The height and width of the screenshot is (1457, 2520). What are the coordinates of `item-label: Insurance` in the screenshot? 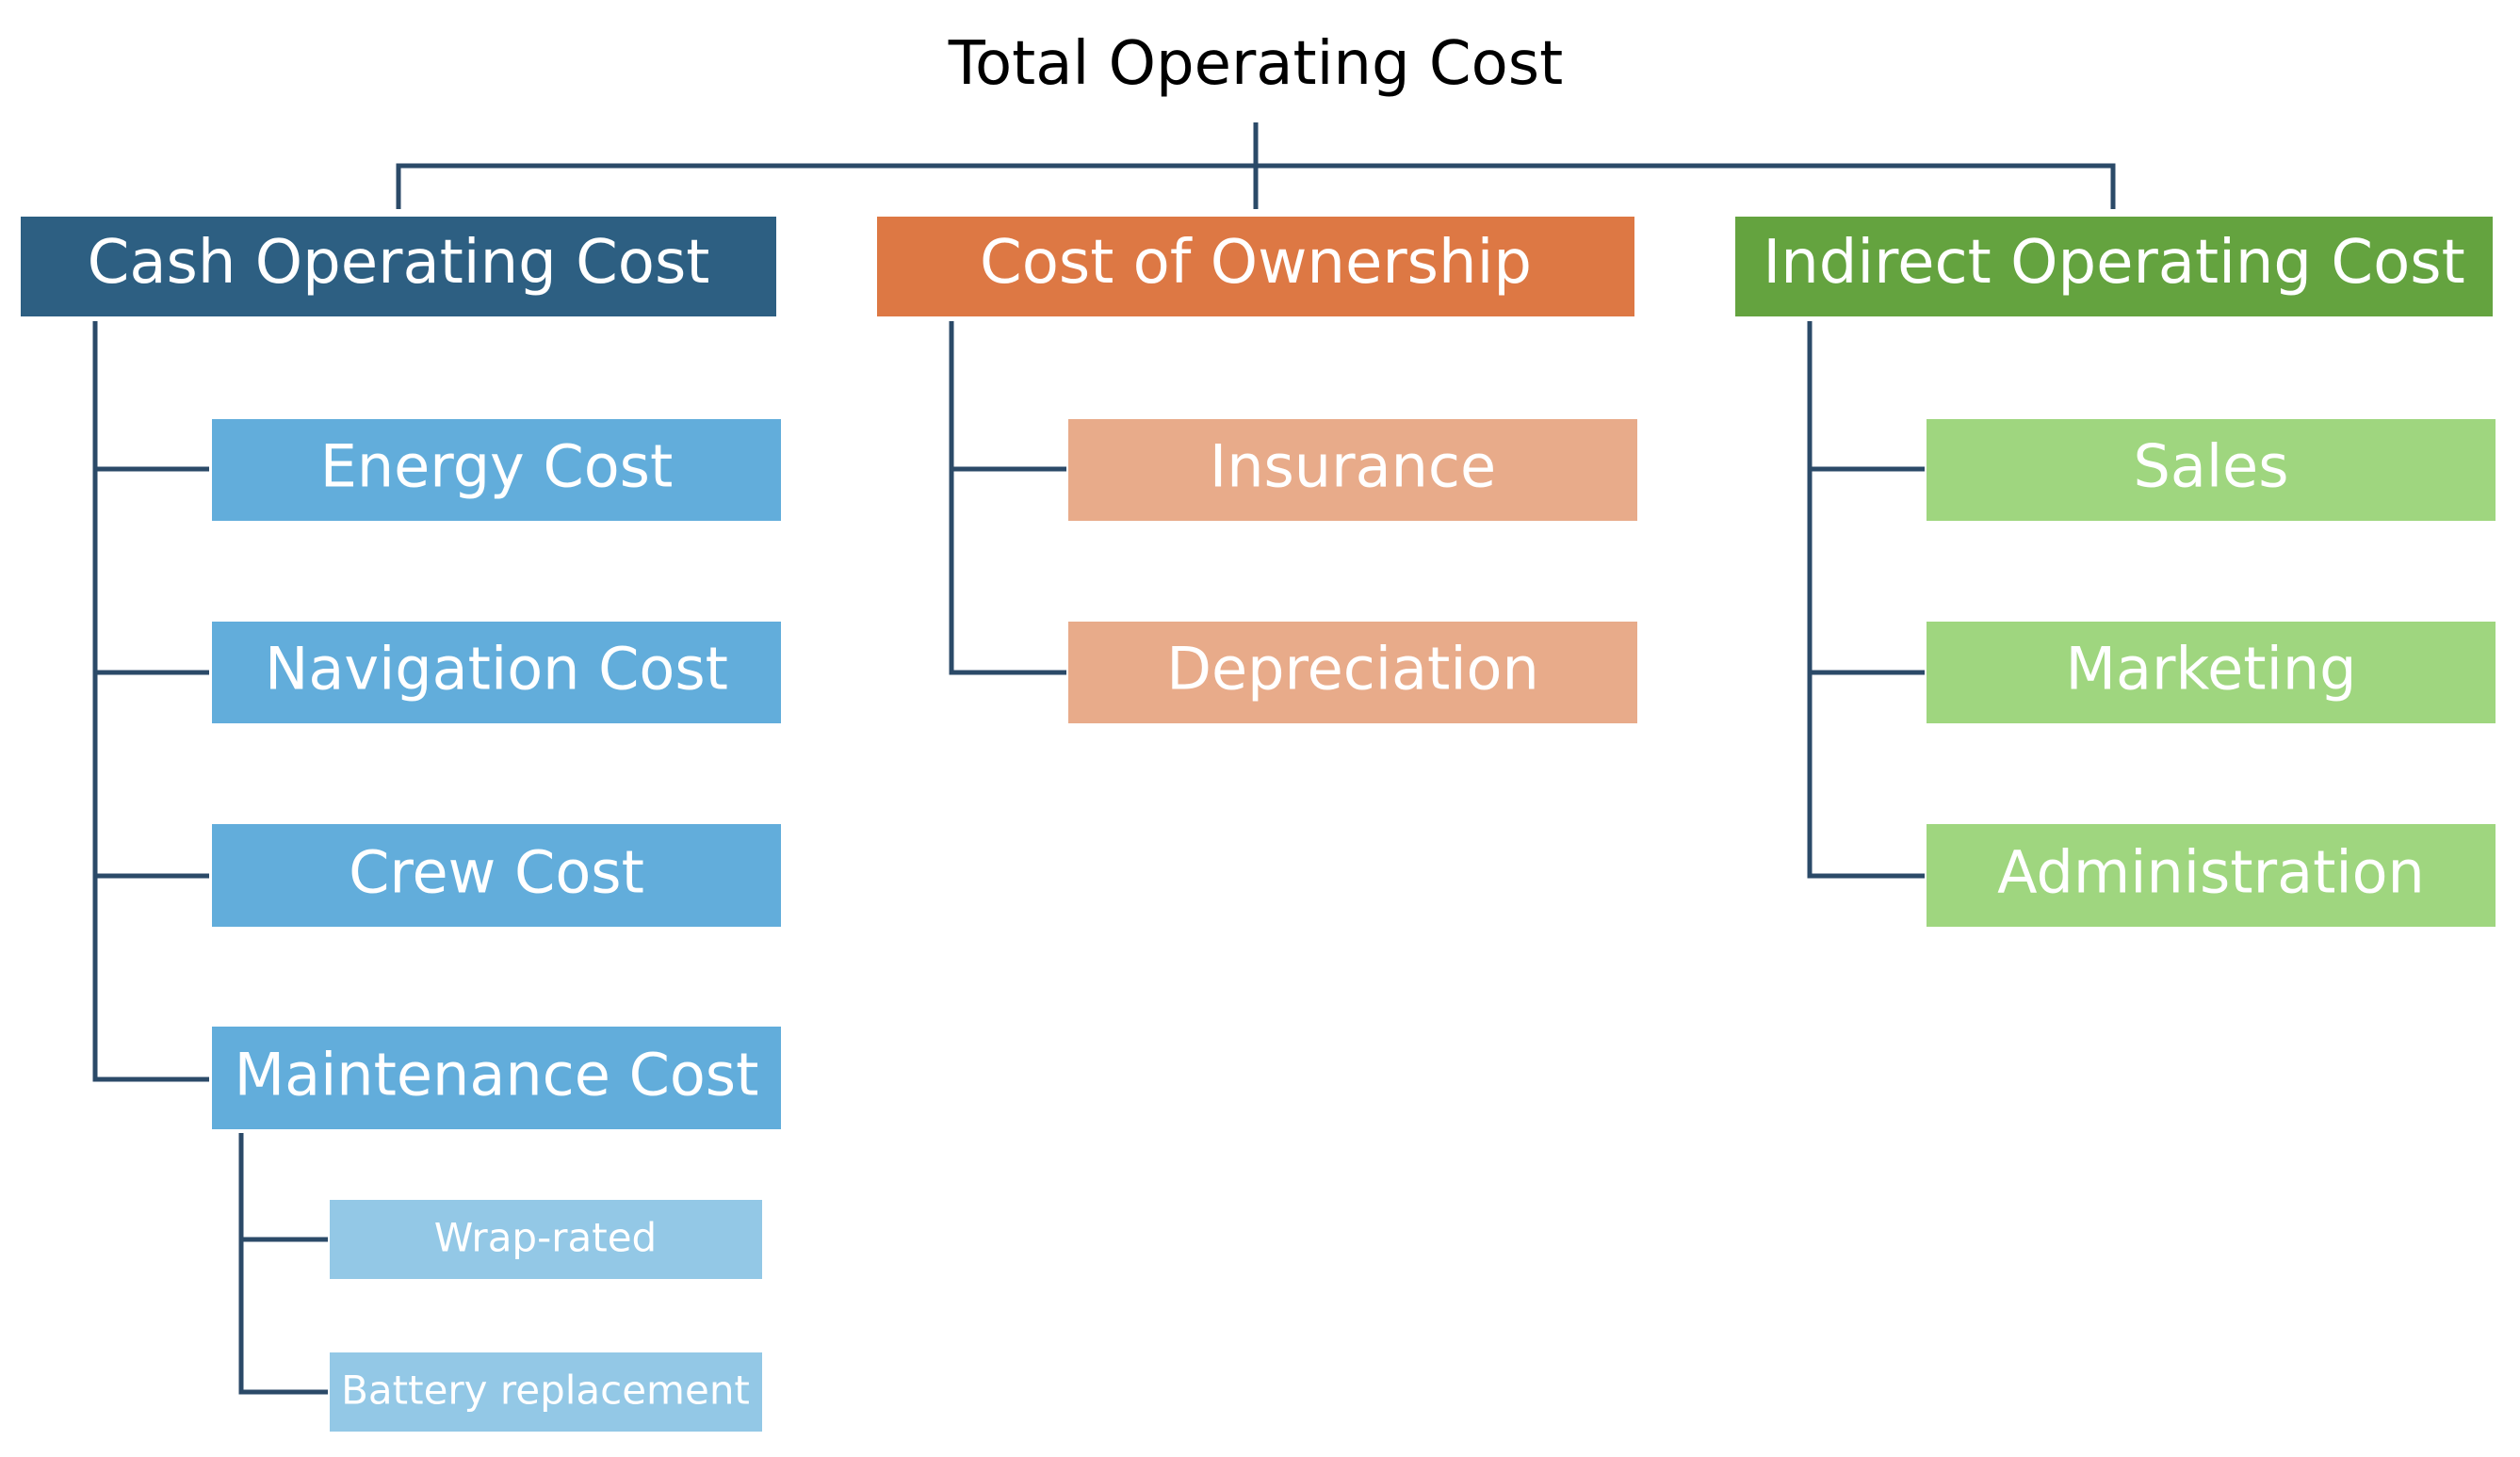 It's located at (1353, 466).